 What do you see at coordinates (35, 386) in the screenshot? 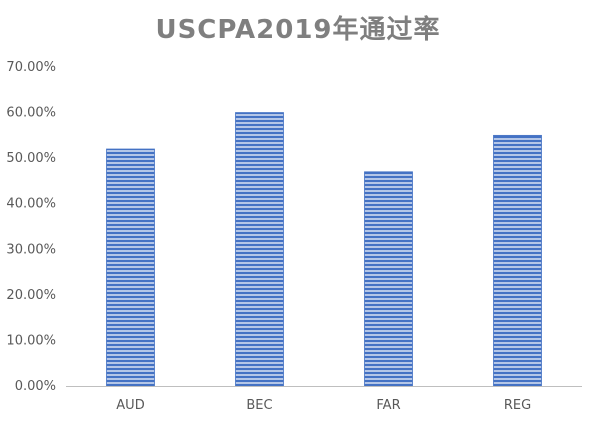
I see `y-tick-label: 0.00%` at bounding box center [35, 386].